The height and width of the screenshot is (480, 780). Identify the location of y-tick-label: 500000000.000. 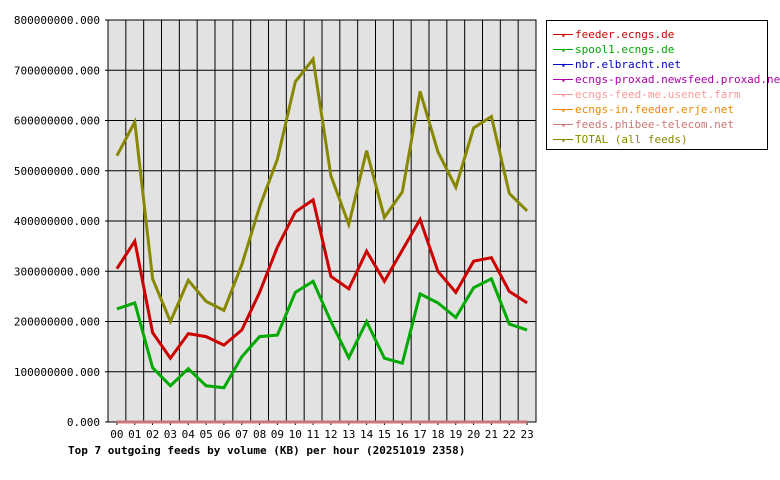
(57, 171).